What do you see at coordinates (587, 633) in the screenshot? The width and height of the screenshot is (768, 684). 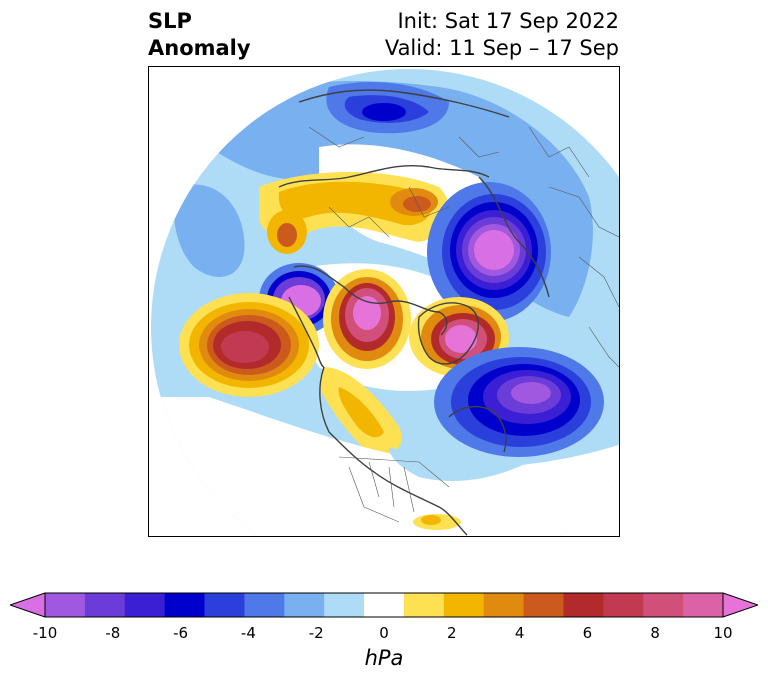 I see `colorbar-tick-label: 6` at bounding box center [587, 633].